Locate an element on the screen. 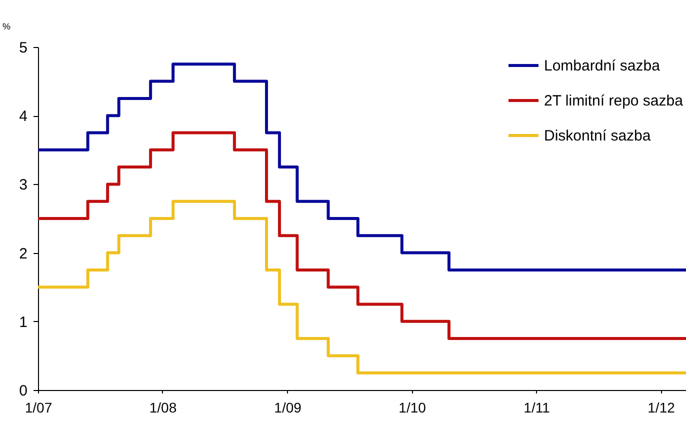 The height and width of the screenshot is (428, 686). y-tick-label: 4 is located at coordinates (23, 117).